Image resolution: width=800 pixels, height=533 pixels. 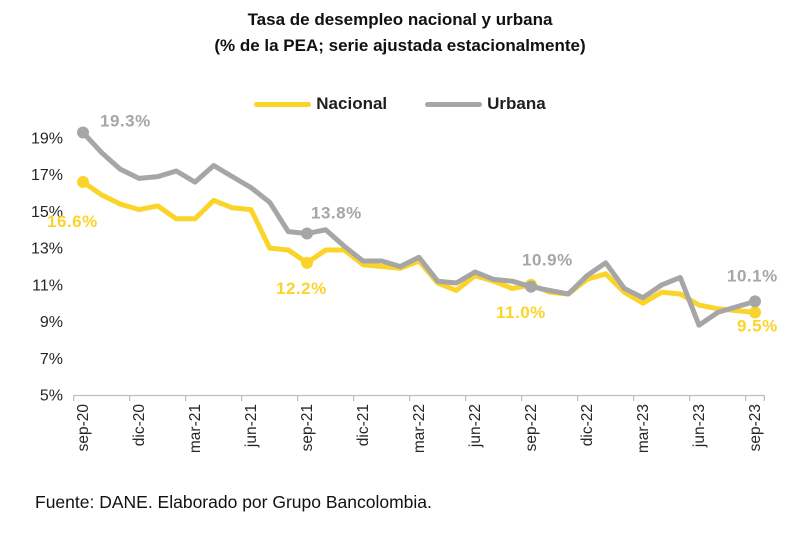 I want to click on x-axis-tick-label: sep-23, so click(x=755, y=427).